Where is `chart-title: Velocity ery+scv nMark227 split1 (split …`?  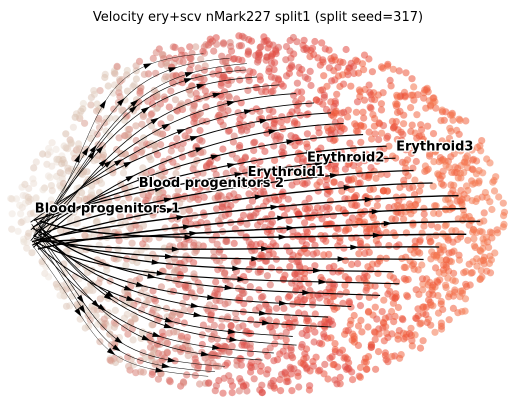 chart-title: Velocity ery+scv nMark227 split1 (split … is located at coordinates (258, 17).